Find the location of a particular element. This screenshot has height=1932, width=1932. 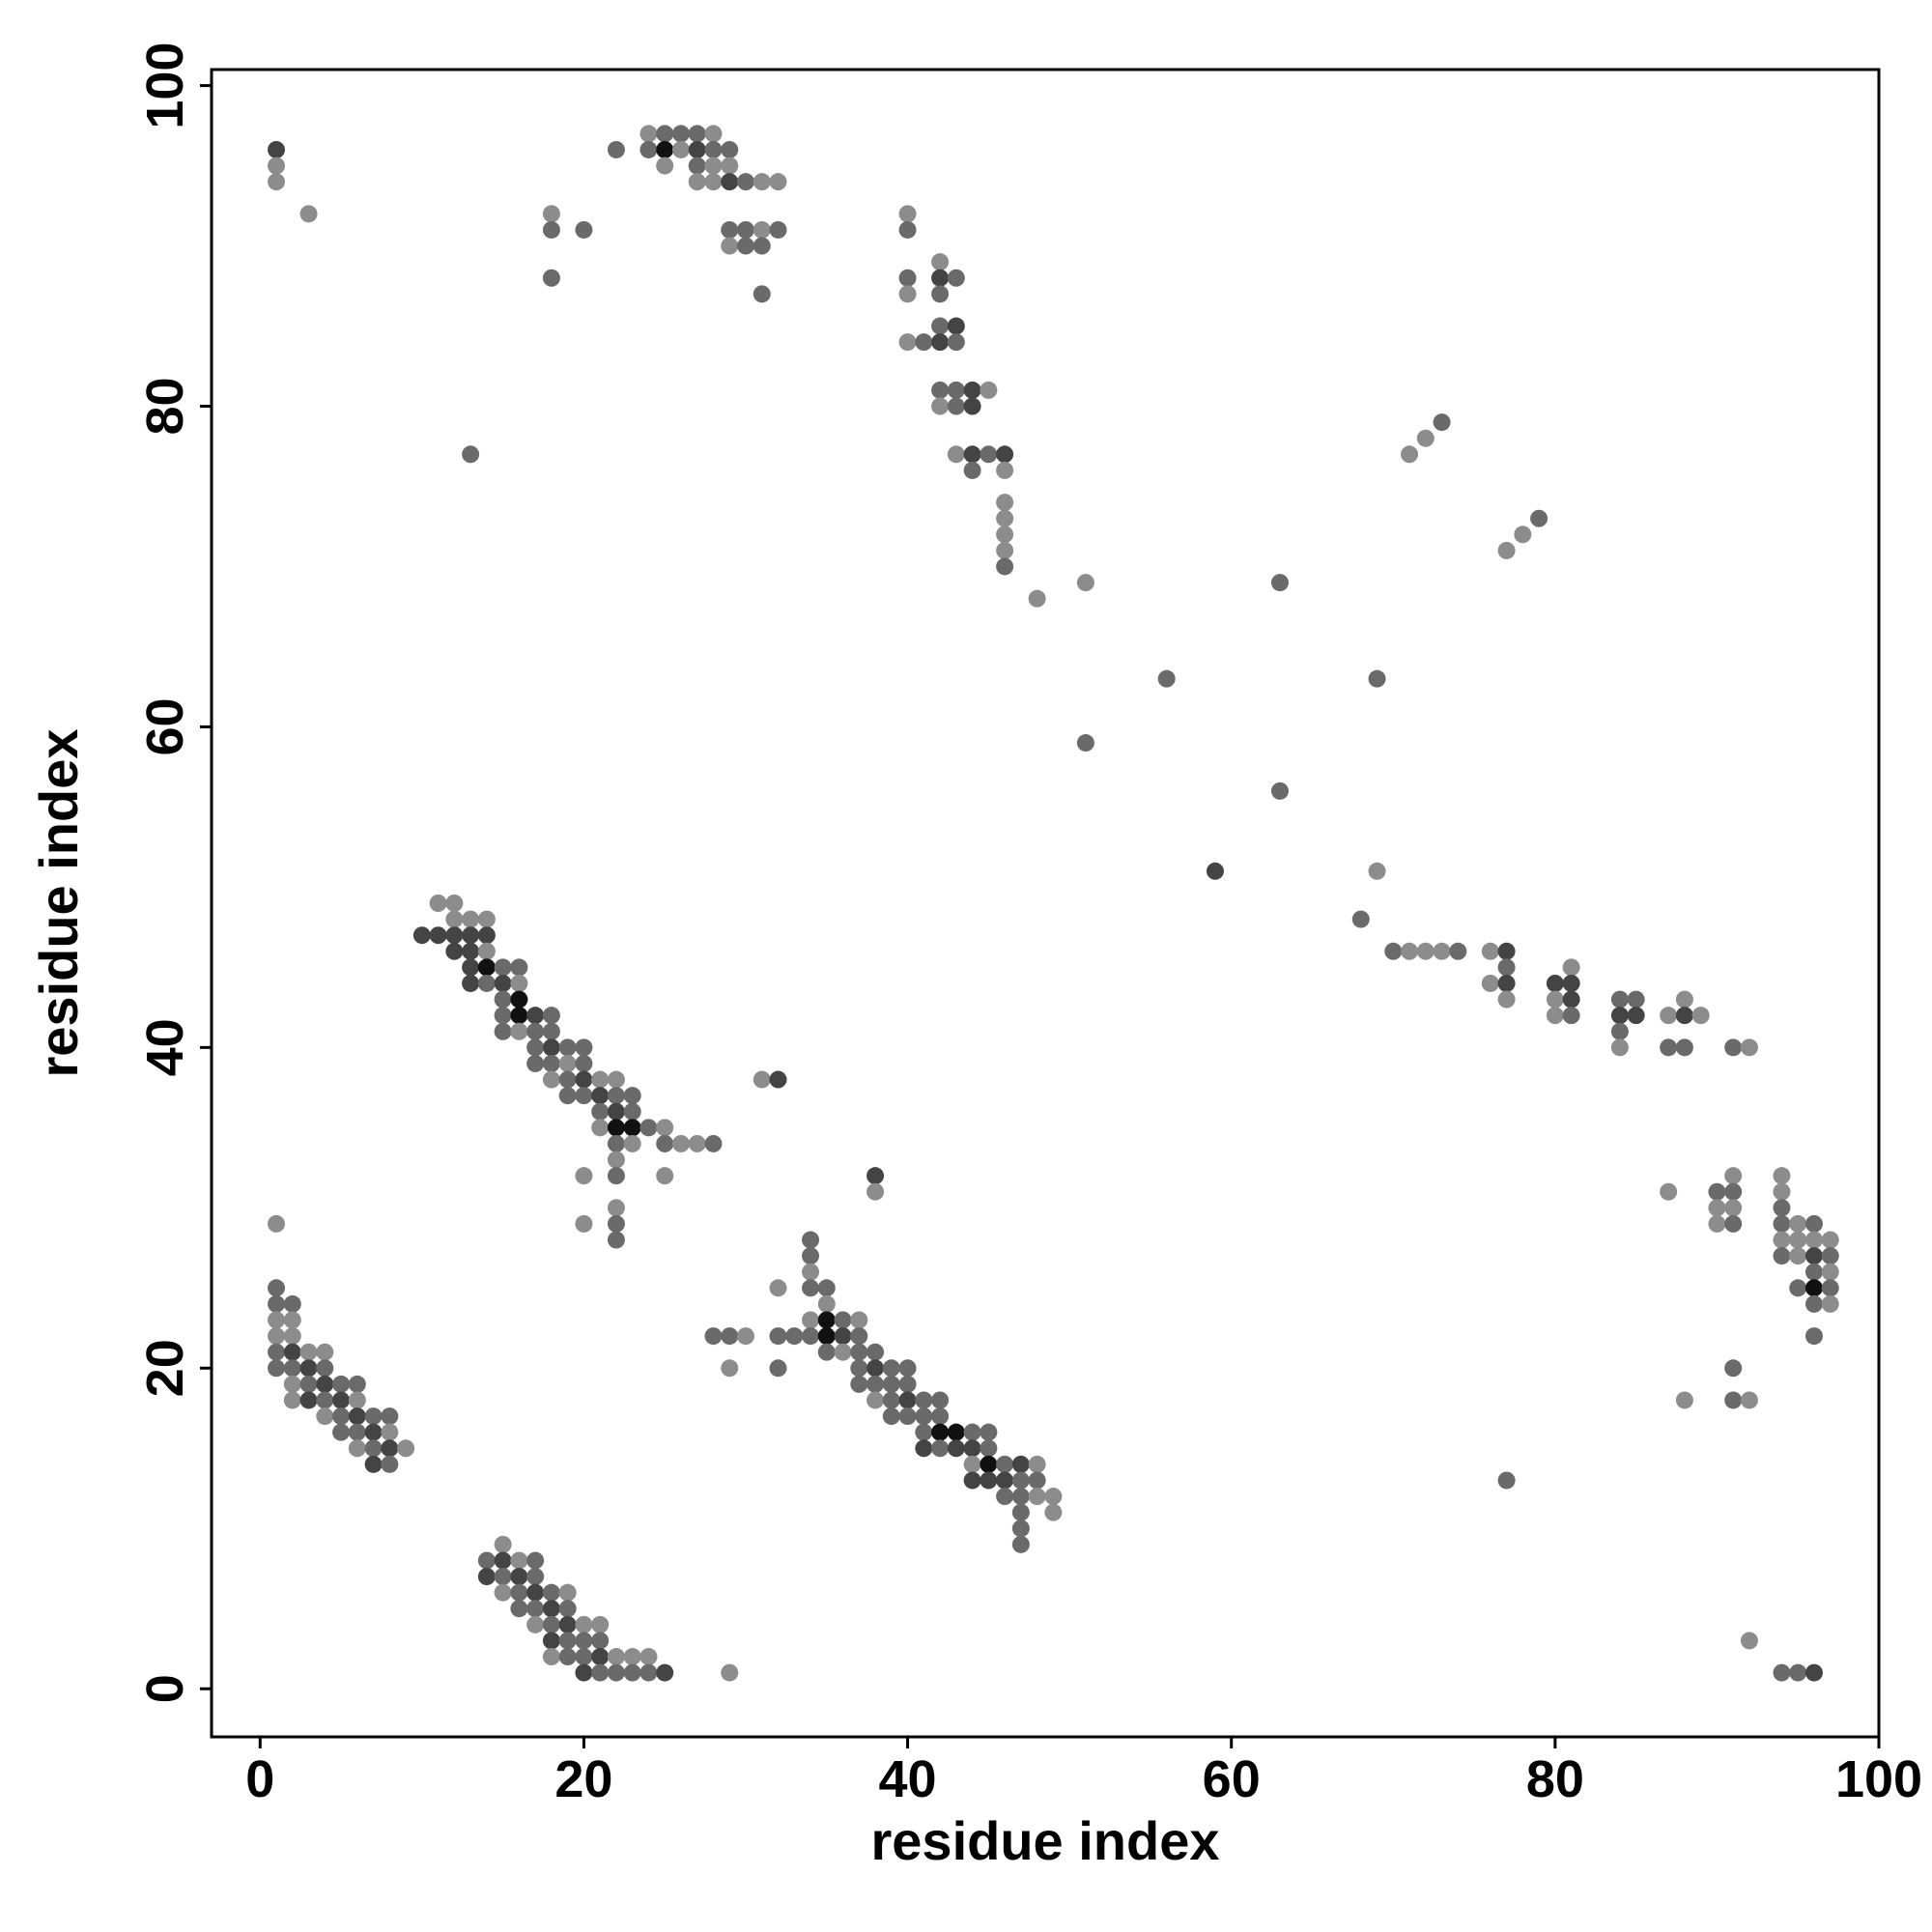

x-tick-label: 20 is located at coordinates (583, 1779).